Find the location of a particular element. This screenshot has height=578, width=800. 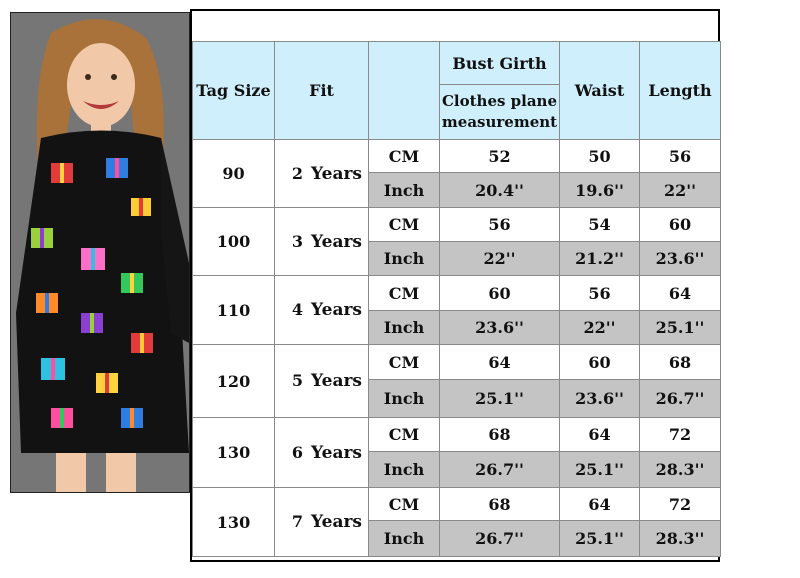

table-row-inch: Inch 23.6'' 22'' 25.1'' is located at coordinates (457, 327).